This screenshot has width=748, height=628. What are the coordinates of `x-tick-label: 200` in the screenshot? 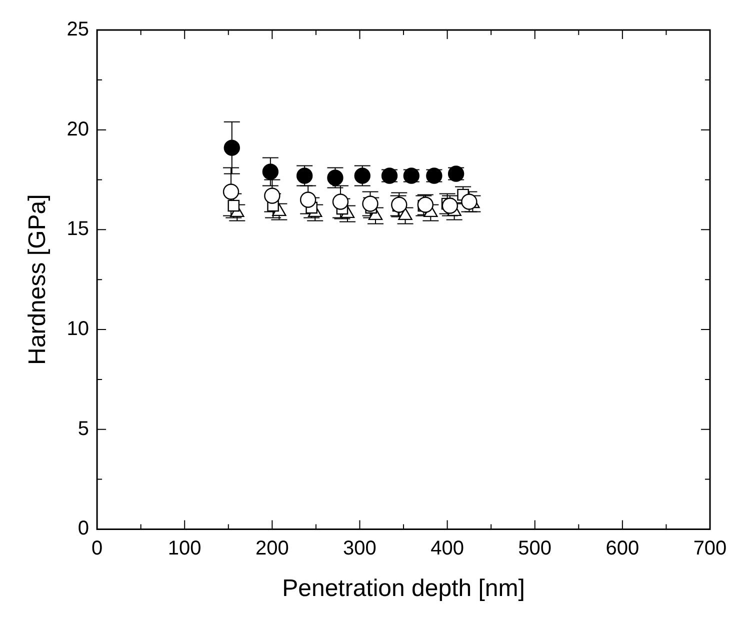 It's located at (272, 549).